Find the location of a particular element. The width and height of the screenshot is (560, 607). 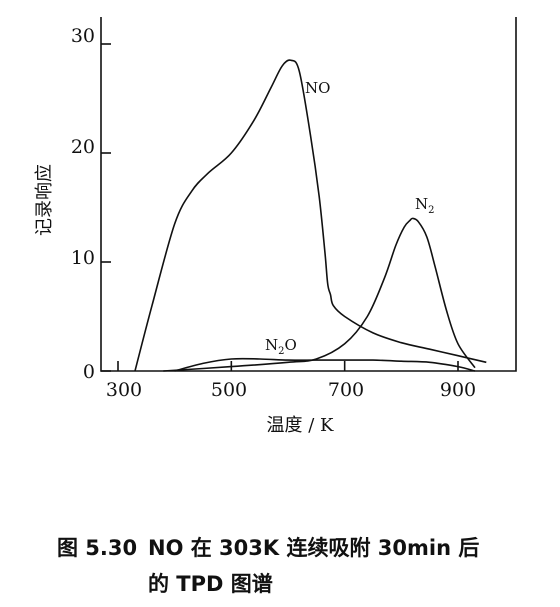

x-tick-label-700: 700 is located at coordinates (346, 390).